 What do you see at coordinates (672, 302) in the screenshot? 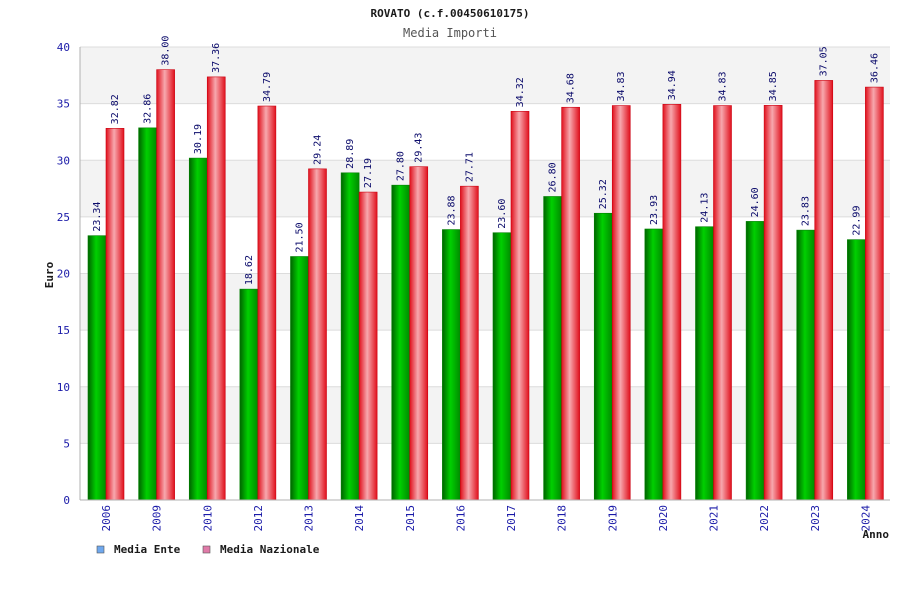
I see `bar-media-nazionale-2020` at bounding box center [672, 302].